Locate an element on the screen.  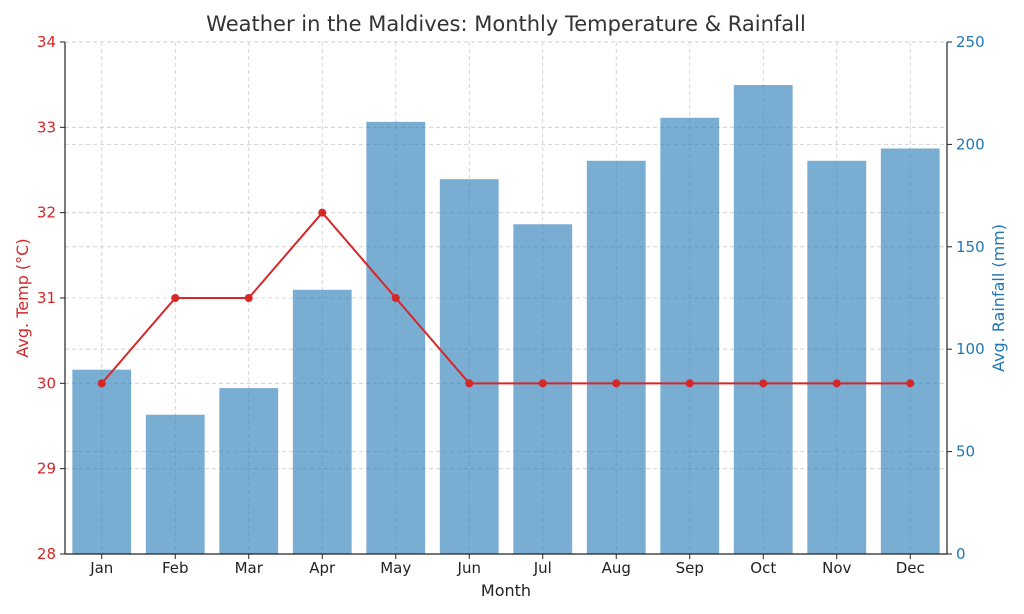
y-left-tick-label: 29 is located at coordinates (46, 469).